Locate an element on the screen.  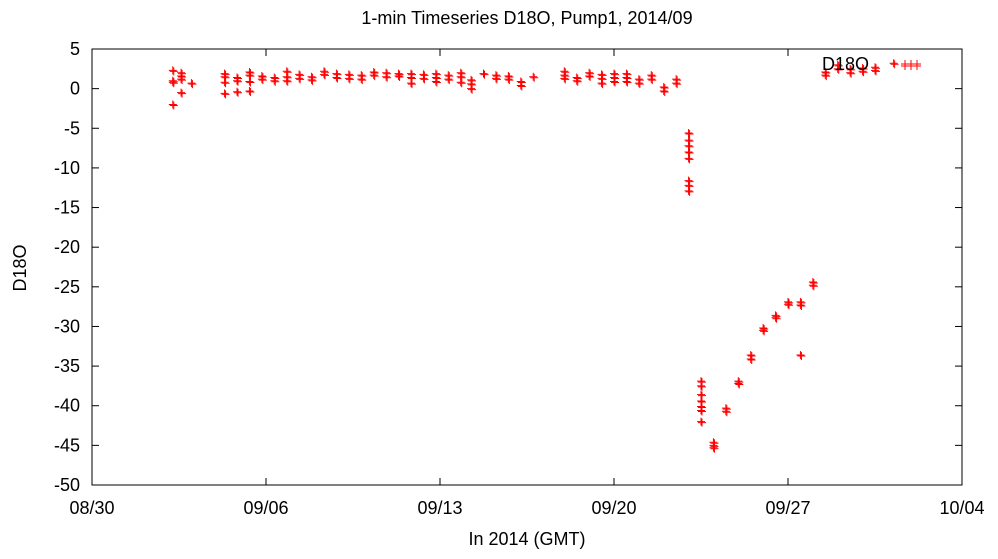
y-tick-label: -15 is located at coordinates (67, 208).